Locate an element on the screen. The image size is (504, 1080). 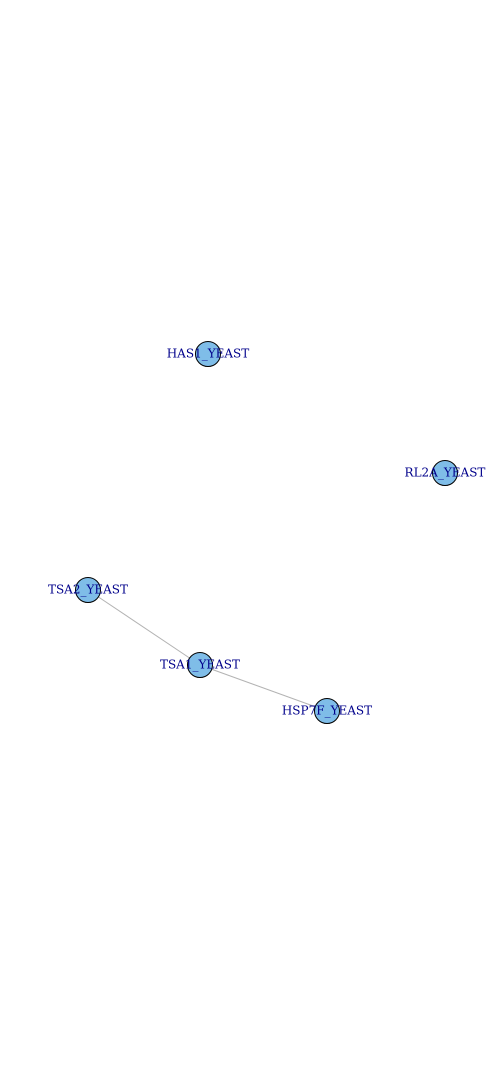
edges-layer is located at coordinates (207, 650).